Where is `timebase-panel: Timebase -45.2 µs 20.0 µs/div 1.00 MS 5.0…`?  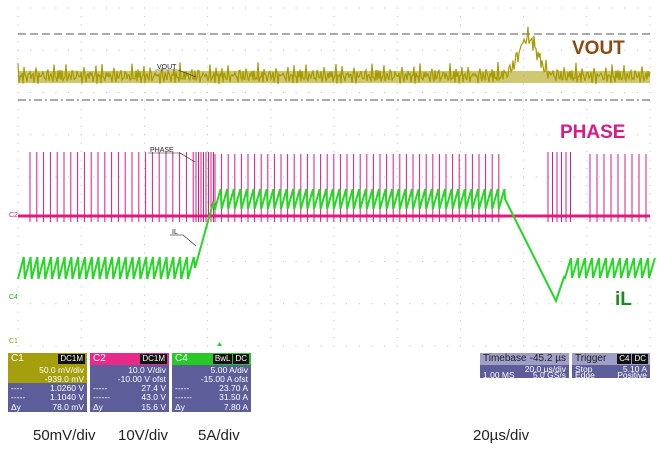
timebase-panel: Timebase -45.2 µs 20.0 µs/div 1.00 MS 5.0… is located at coordinates (524, 366).